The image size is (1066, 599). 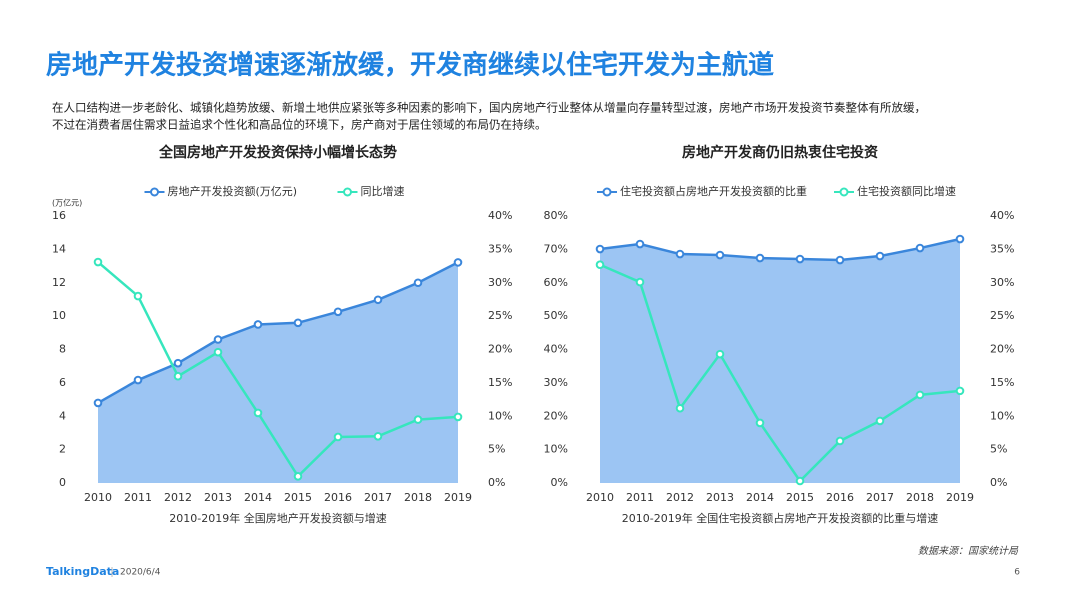 What do you see at coordinates (559, 482) in the screenshot?
I see `y-tick-label: 0%` at bounding box center [559, 482].